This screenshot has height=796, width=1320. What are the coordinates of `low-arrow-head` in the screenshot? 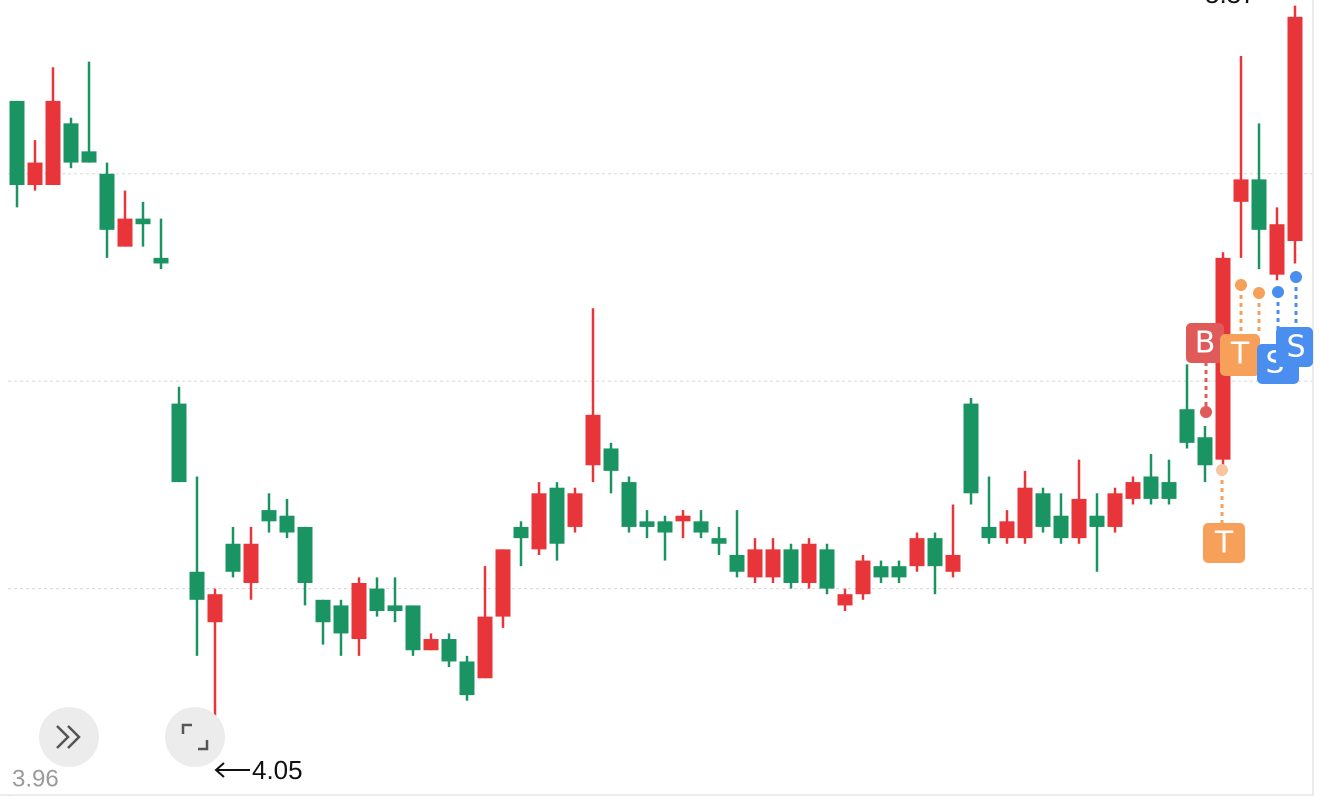 It's located at (219, 770).